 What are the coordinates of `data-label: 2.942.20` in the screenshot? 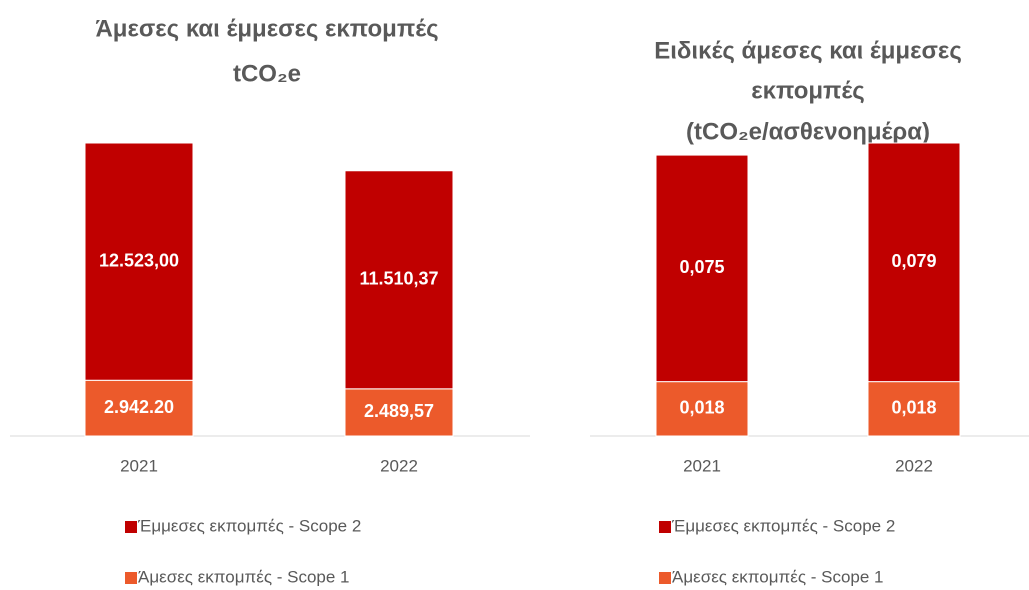 It's located at (139, 407).